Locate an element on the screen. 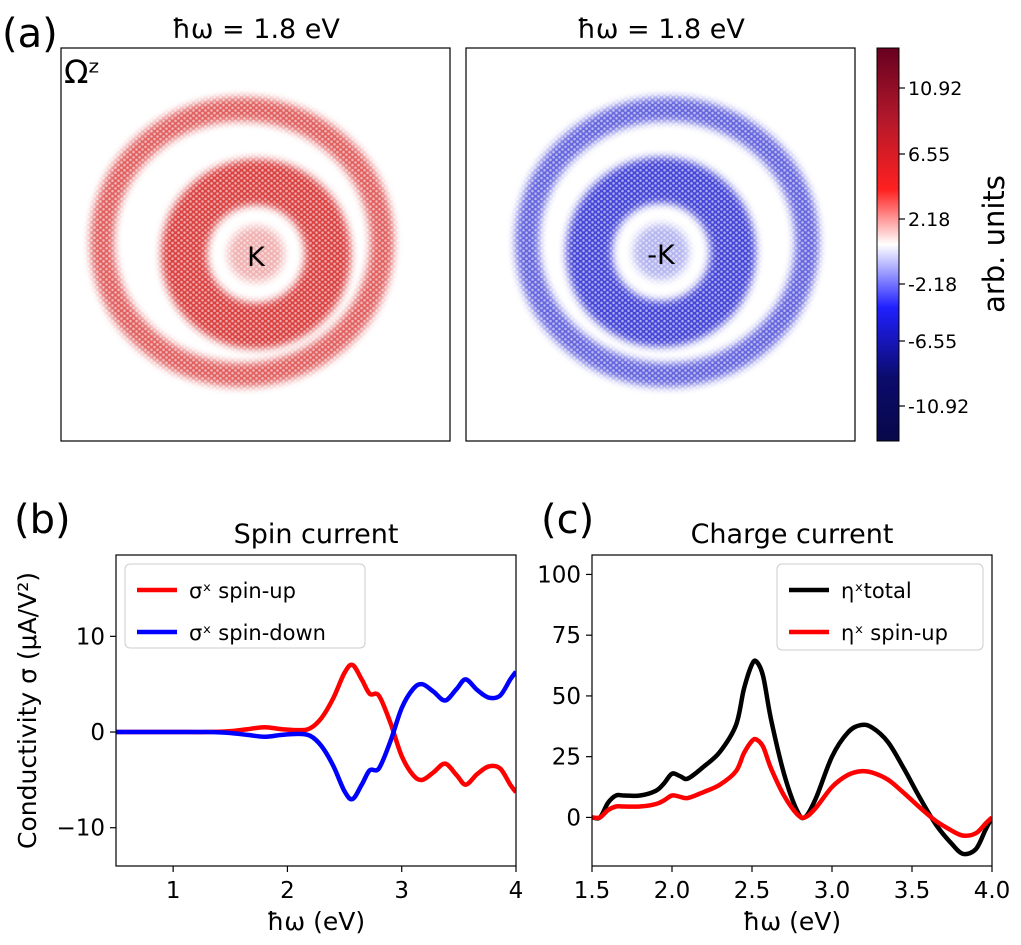  minus-k-point-label: -K is located at coordinates (661, 255).